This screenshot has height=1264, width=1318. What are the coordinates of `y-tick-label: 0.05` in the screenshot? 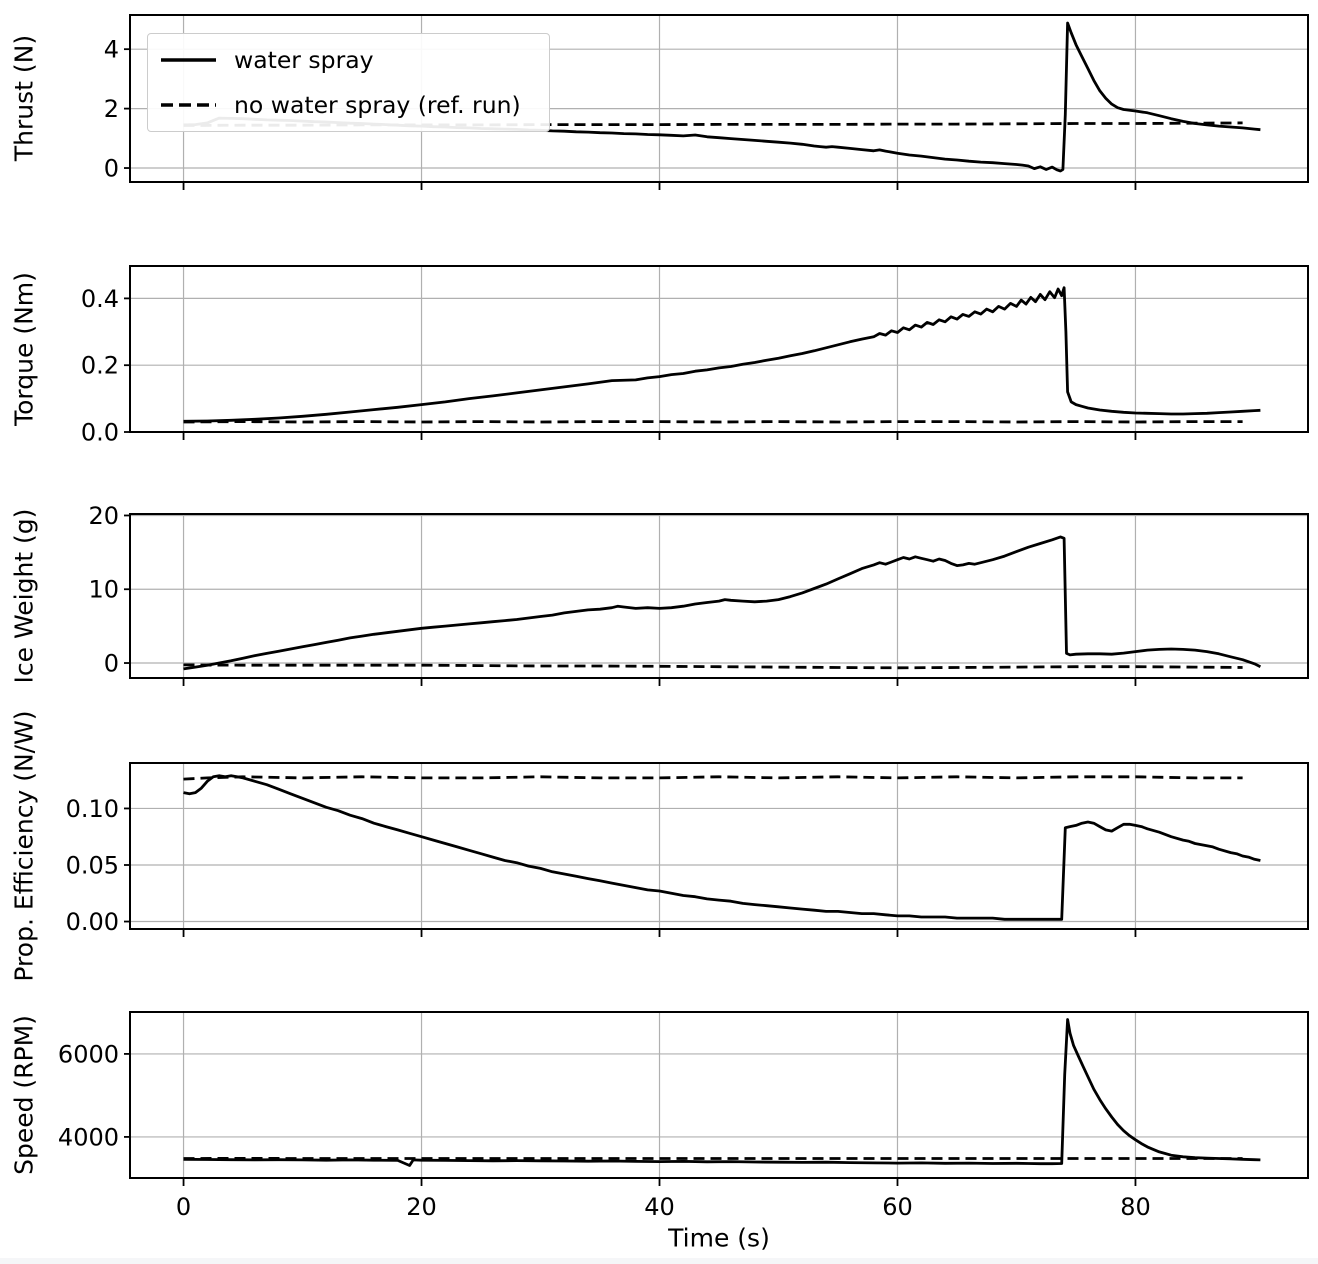 It's located at (92, 865).